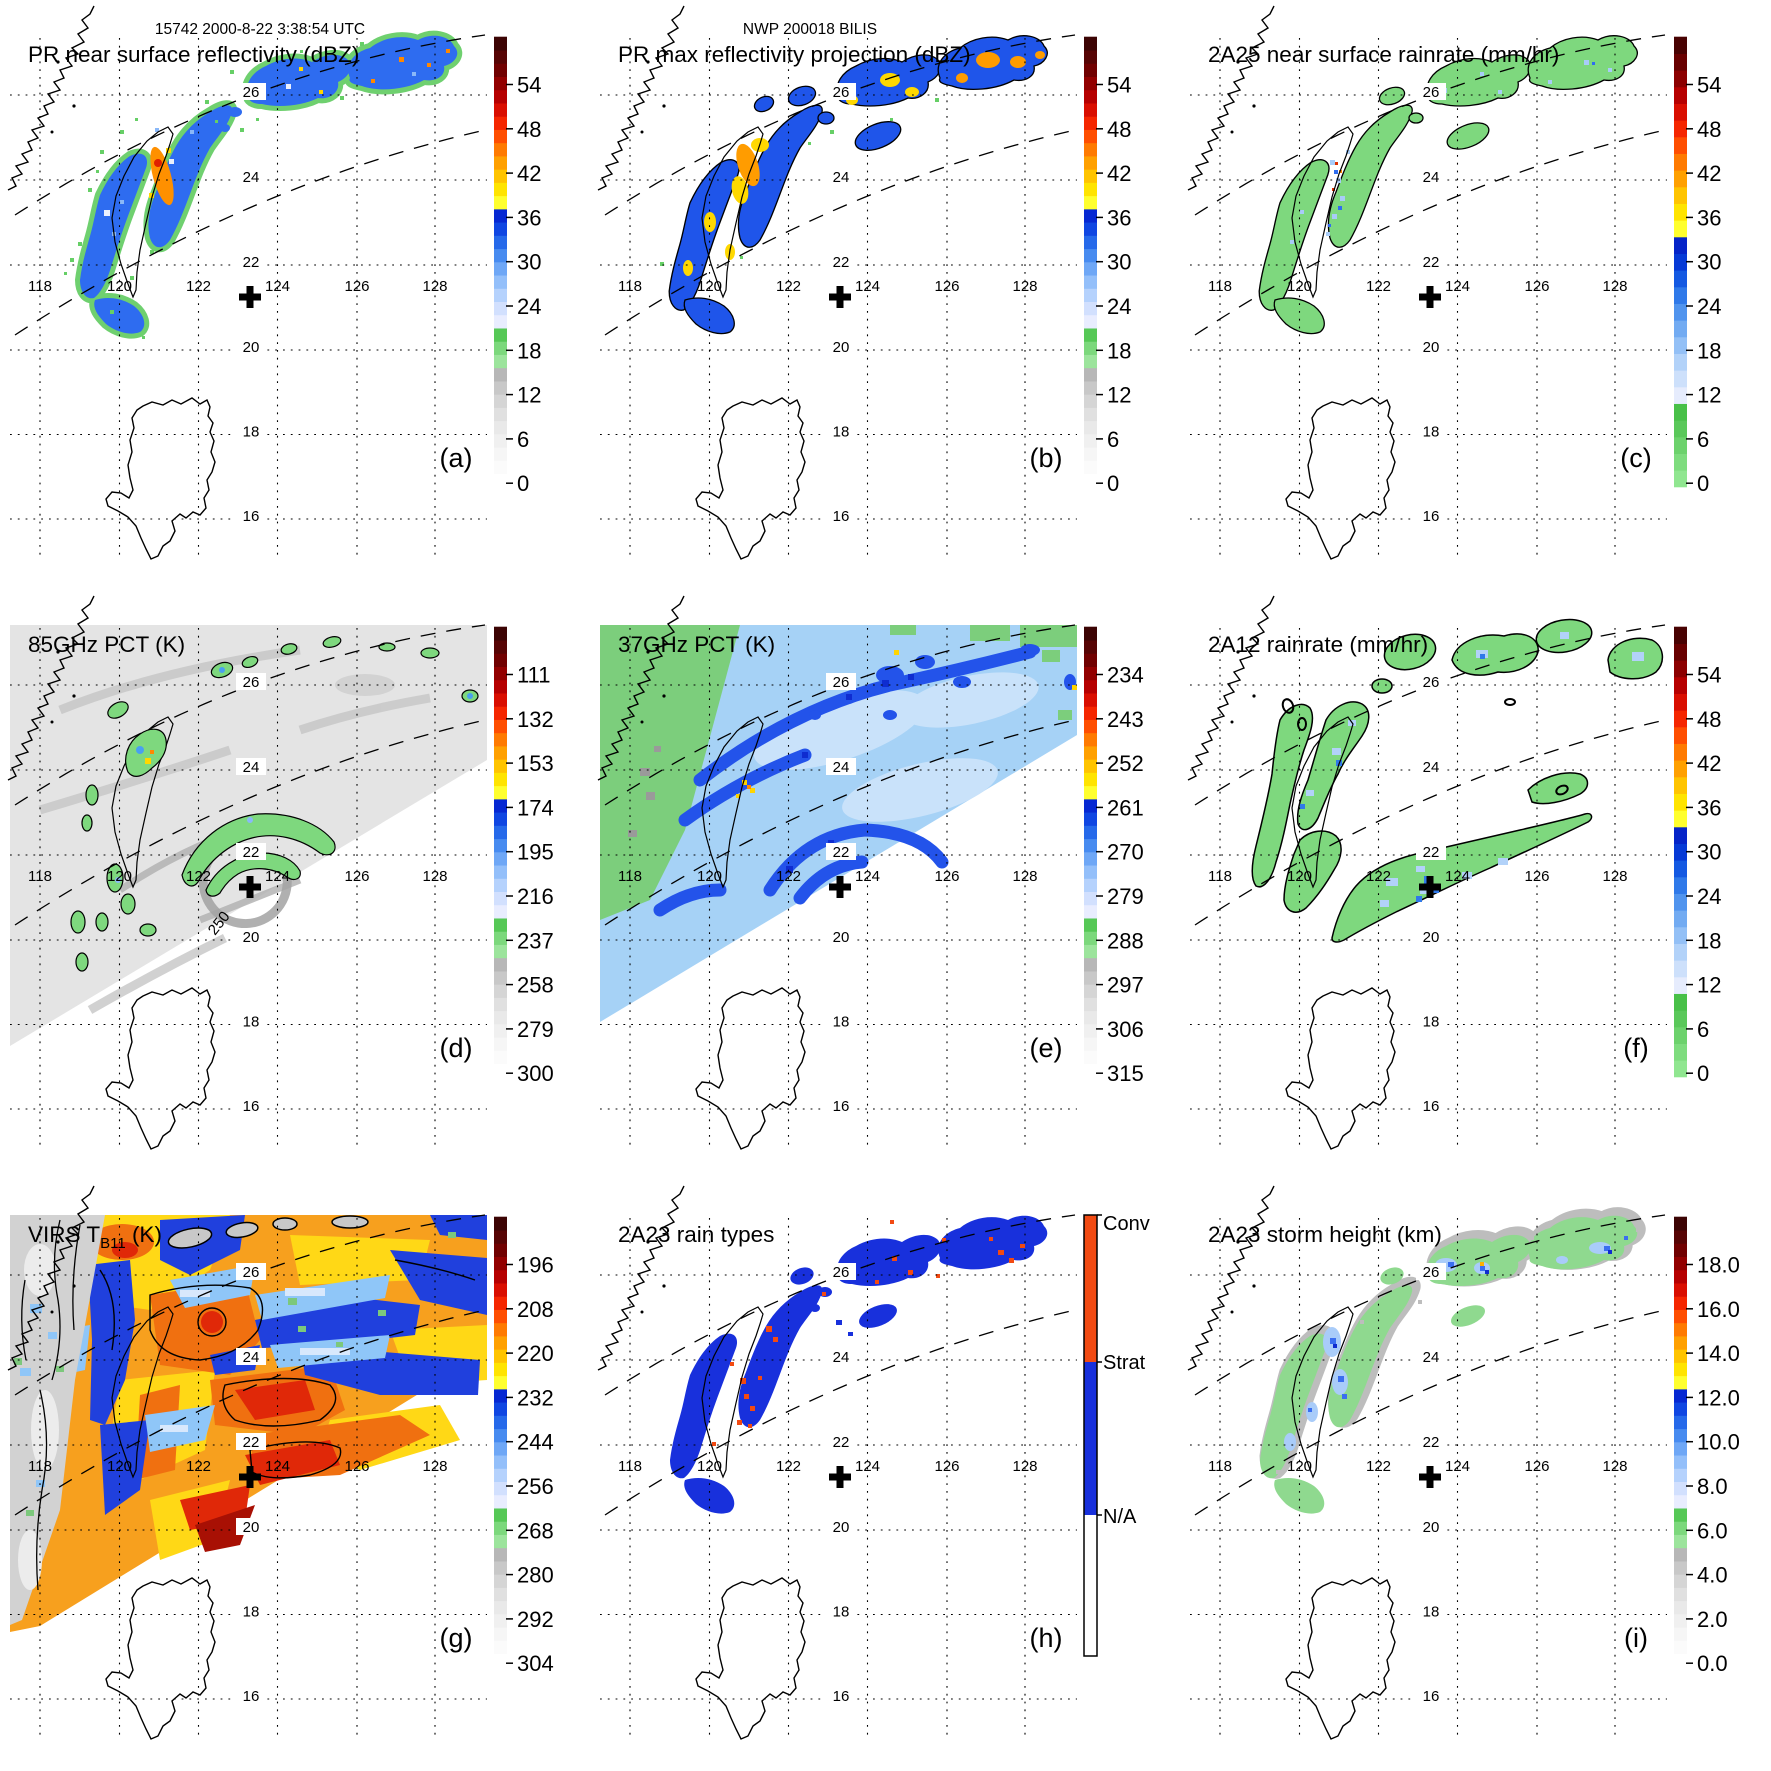 Image resolution: width=1771 pixels, height=1771 pixels. What do you see at coordinates (535, 1353) in the screenshot?
I see `colorbar-tick-label: 220` at bounding box center [535, 1353].